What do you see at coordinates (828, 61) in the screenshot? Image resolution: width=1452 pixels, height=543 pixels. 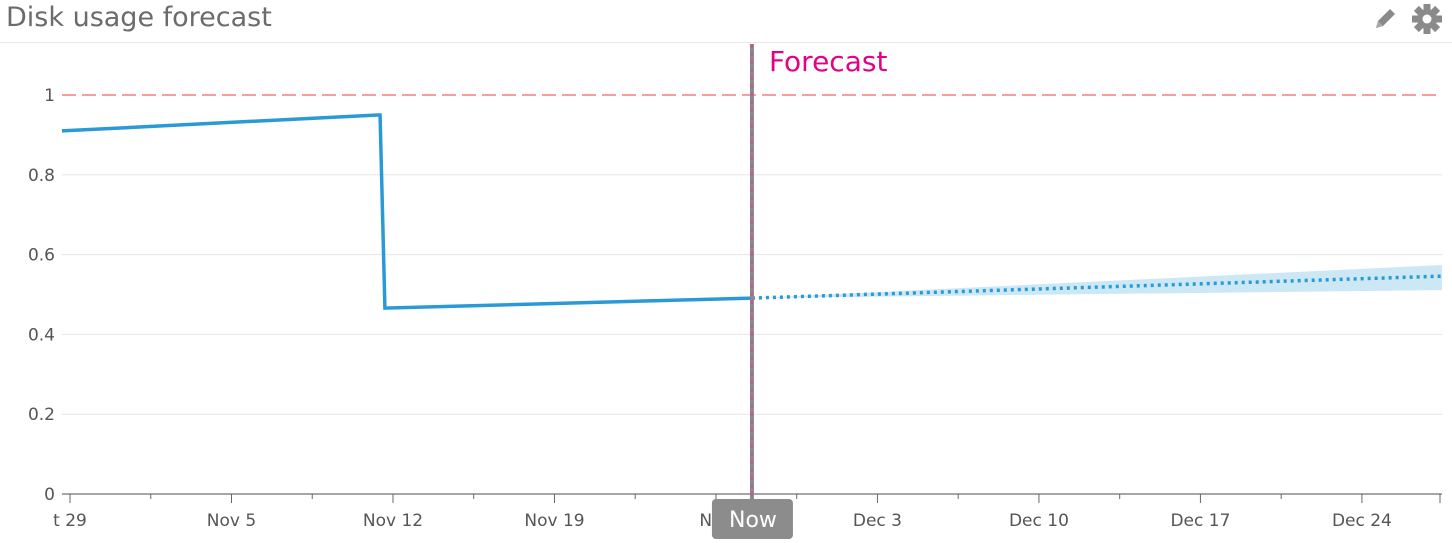 I see `forecast-annotation: Forecast` at bounding box center [828, 61].